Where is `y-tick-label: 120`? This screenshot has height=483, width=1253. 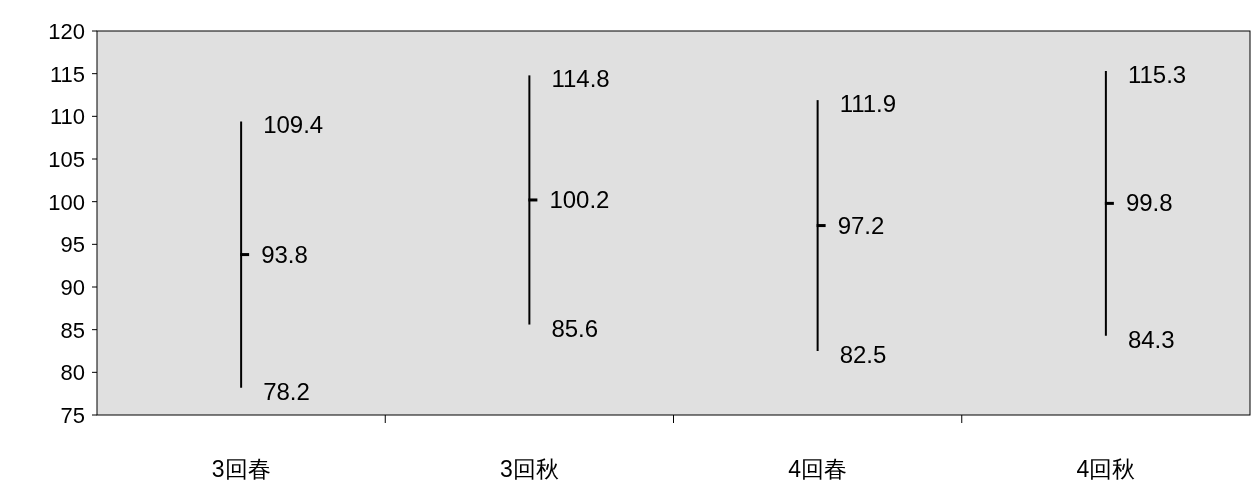
y-tick-label: 120 is located at coordinates (66, 31).